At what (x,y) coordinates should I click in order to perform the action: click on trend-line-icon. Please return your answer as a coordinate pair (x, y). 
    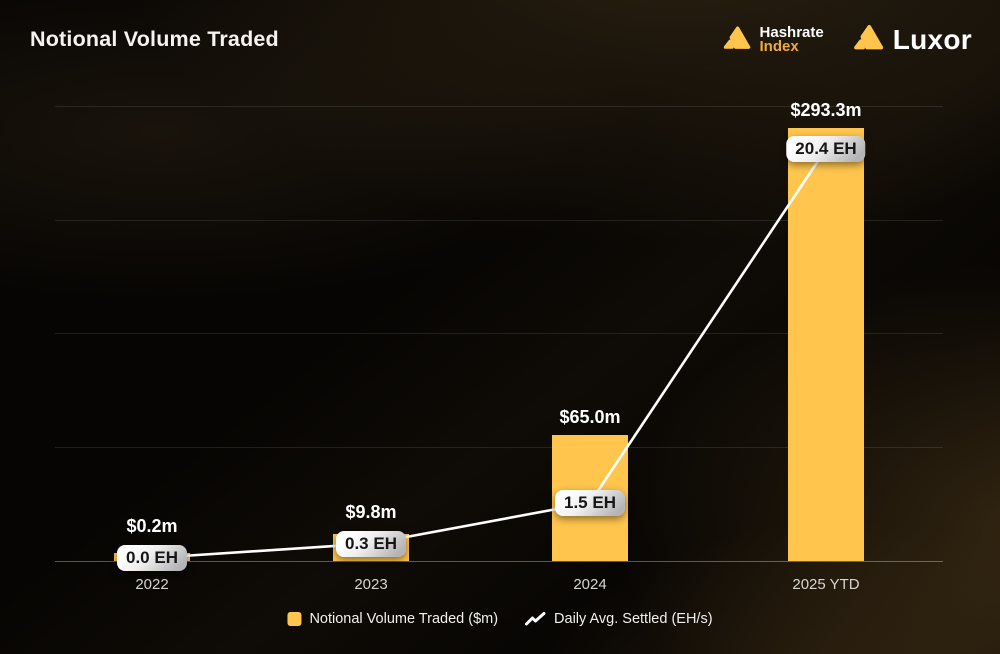
    Looking at the image, I should click on (535, 619).